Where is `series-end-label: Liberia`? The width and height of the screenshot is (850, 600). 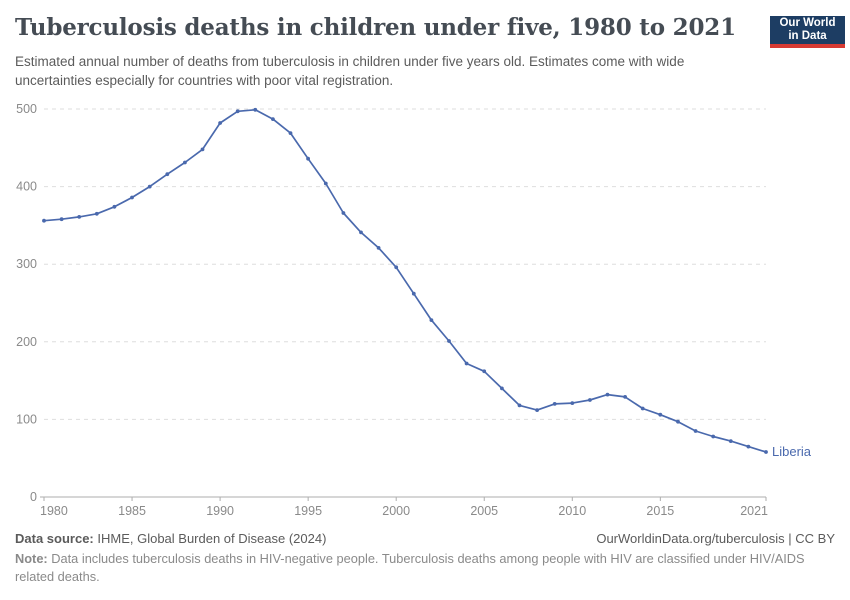 series-end-label: Liberia is located at coordinates (792, 451).